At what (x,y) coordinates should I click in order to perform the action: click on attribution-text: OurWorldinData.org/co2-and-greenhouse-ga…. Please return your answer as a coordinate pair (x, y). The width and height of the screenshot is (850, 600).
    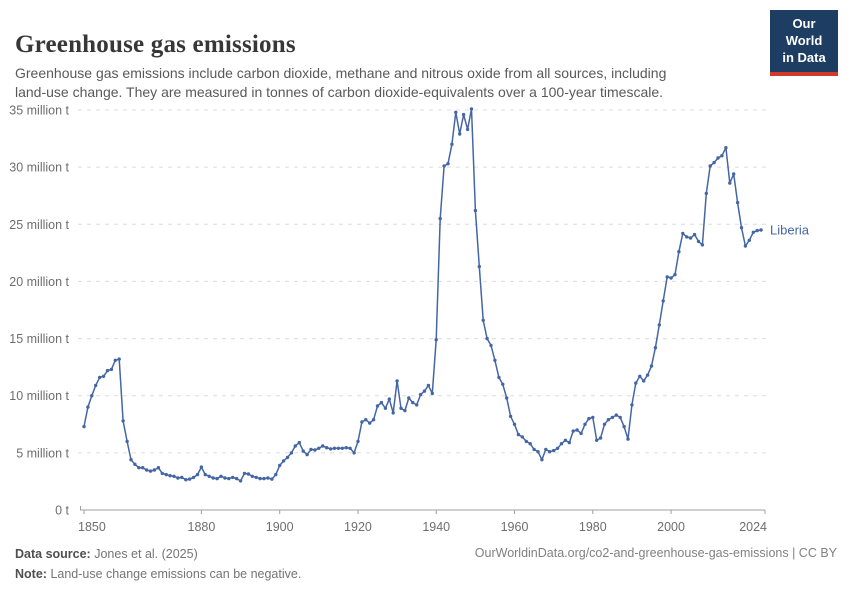
    Looking at the image, I should click on (655, 553).